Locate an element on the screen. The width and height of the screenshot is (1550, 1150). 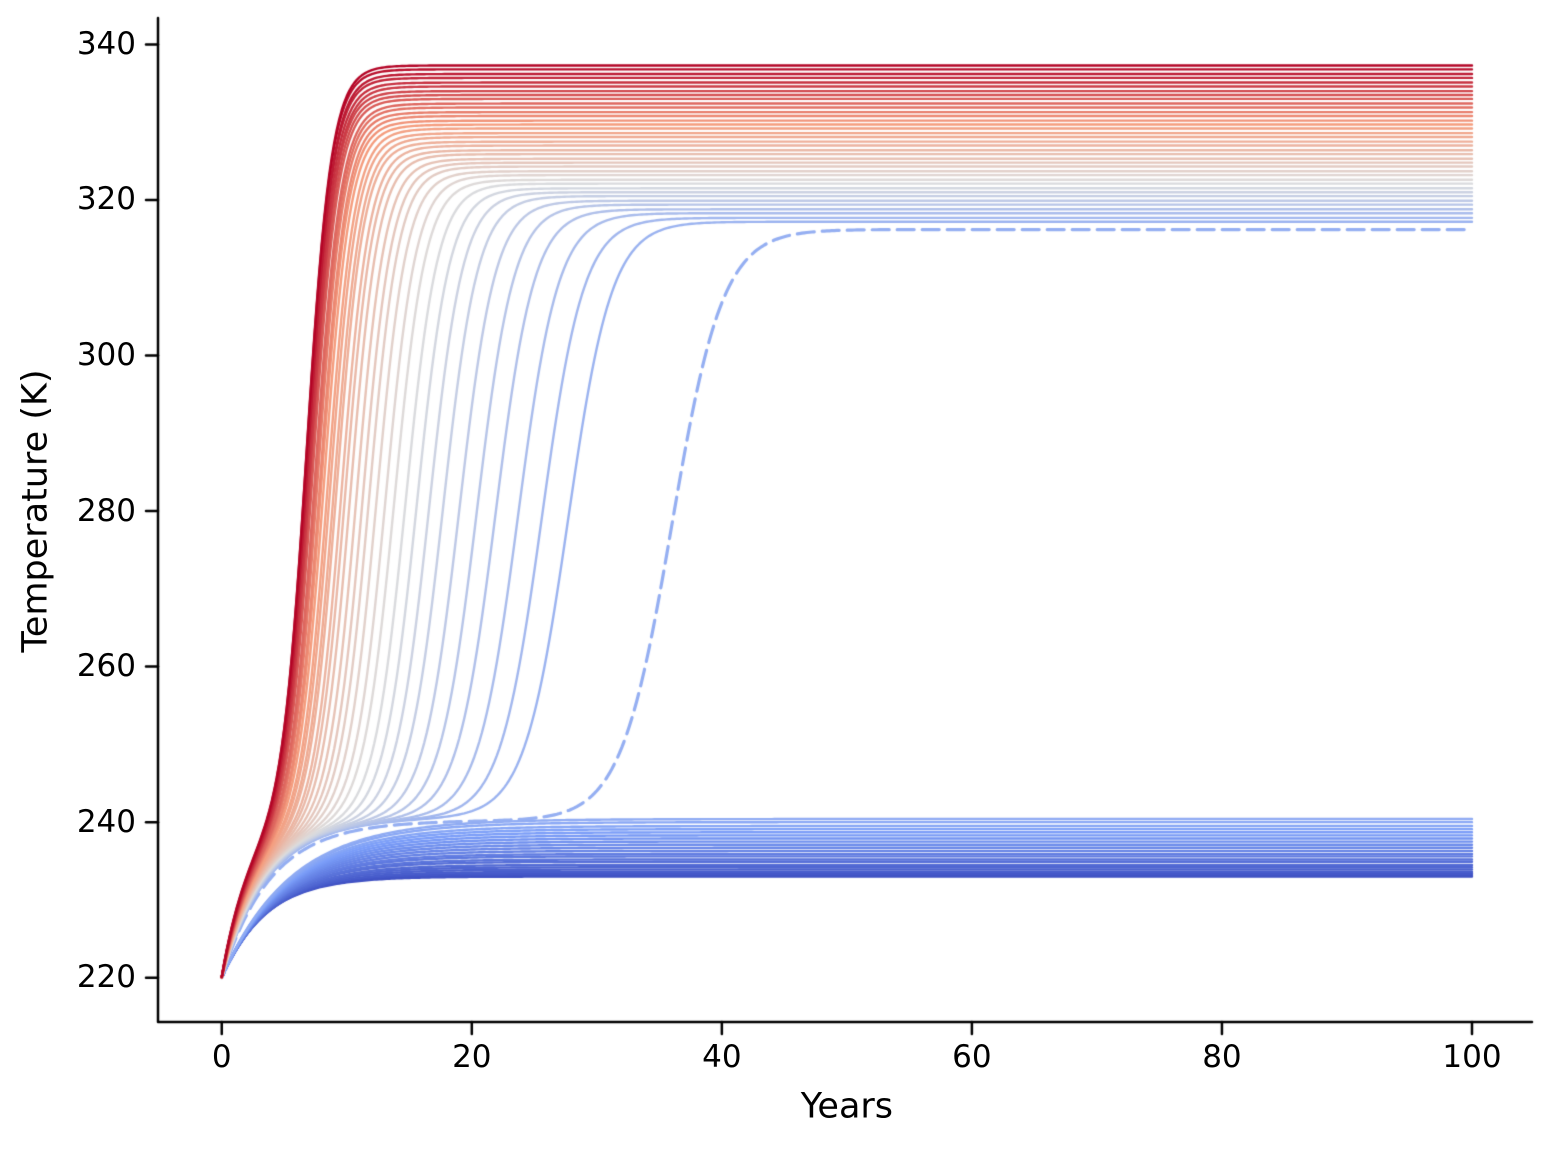
y-tick-label: 260 is located at coordinates (106, 666).